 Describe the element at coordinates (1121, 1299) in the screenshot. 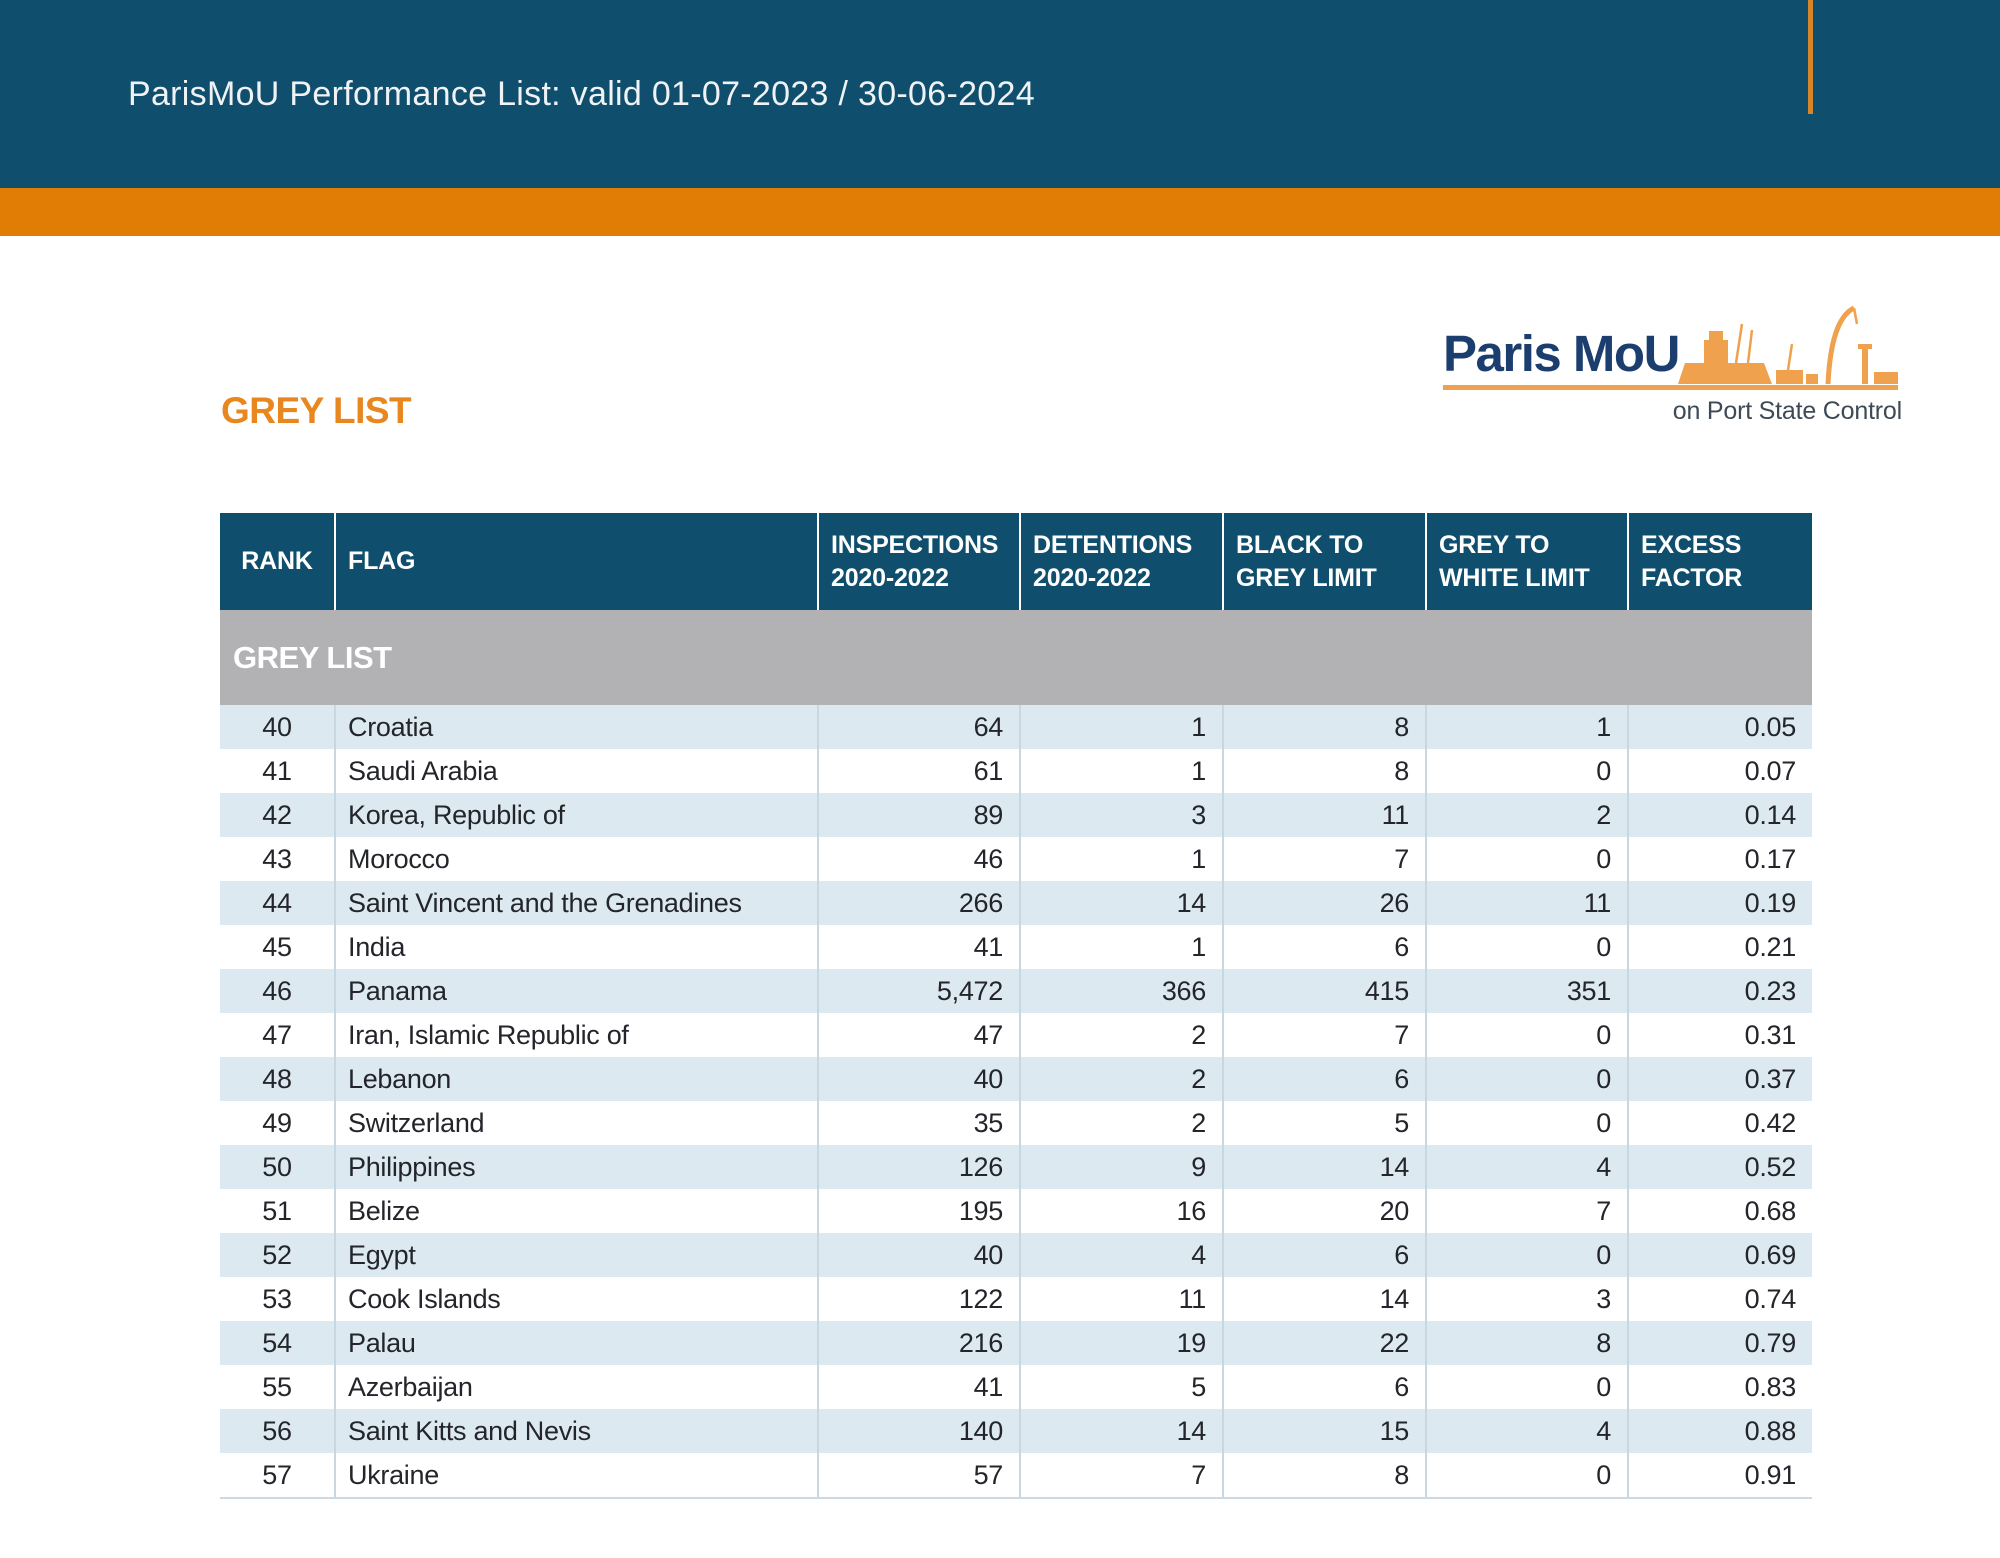

I see `cell-detentions: 11` at that location.